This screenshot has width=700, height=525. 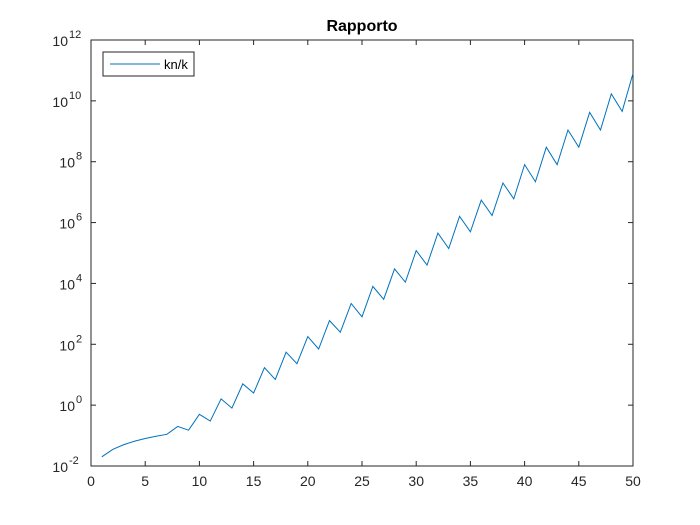 What do you see at coordinates (579, 481) in the screenshot?
I see `x-tick-label: 45` at bounding box center [579, 481].